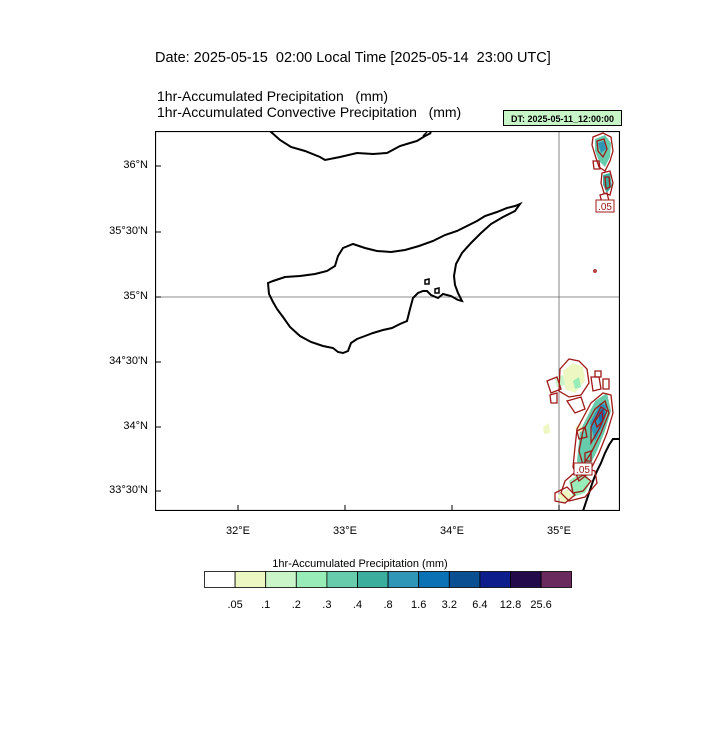  Describe the element at coordinates (394, 278) in the screenshot. I see `cyprus-coastline` at that location.